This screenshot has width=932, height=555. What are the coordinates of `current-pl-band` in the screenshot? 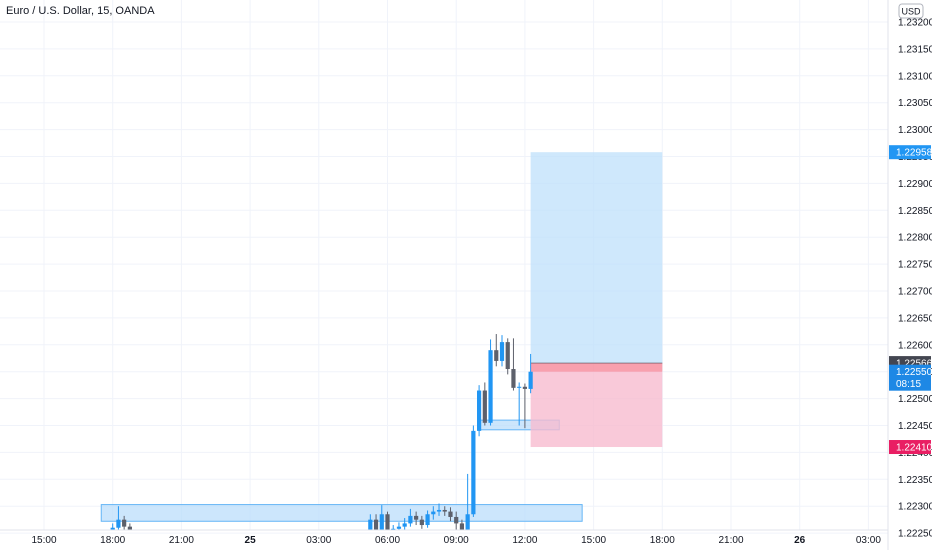 It's located at (596, 367).